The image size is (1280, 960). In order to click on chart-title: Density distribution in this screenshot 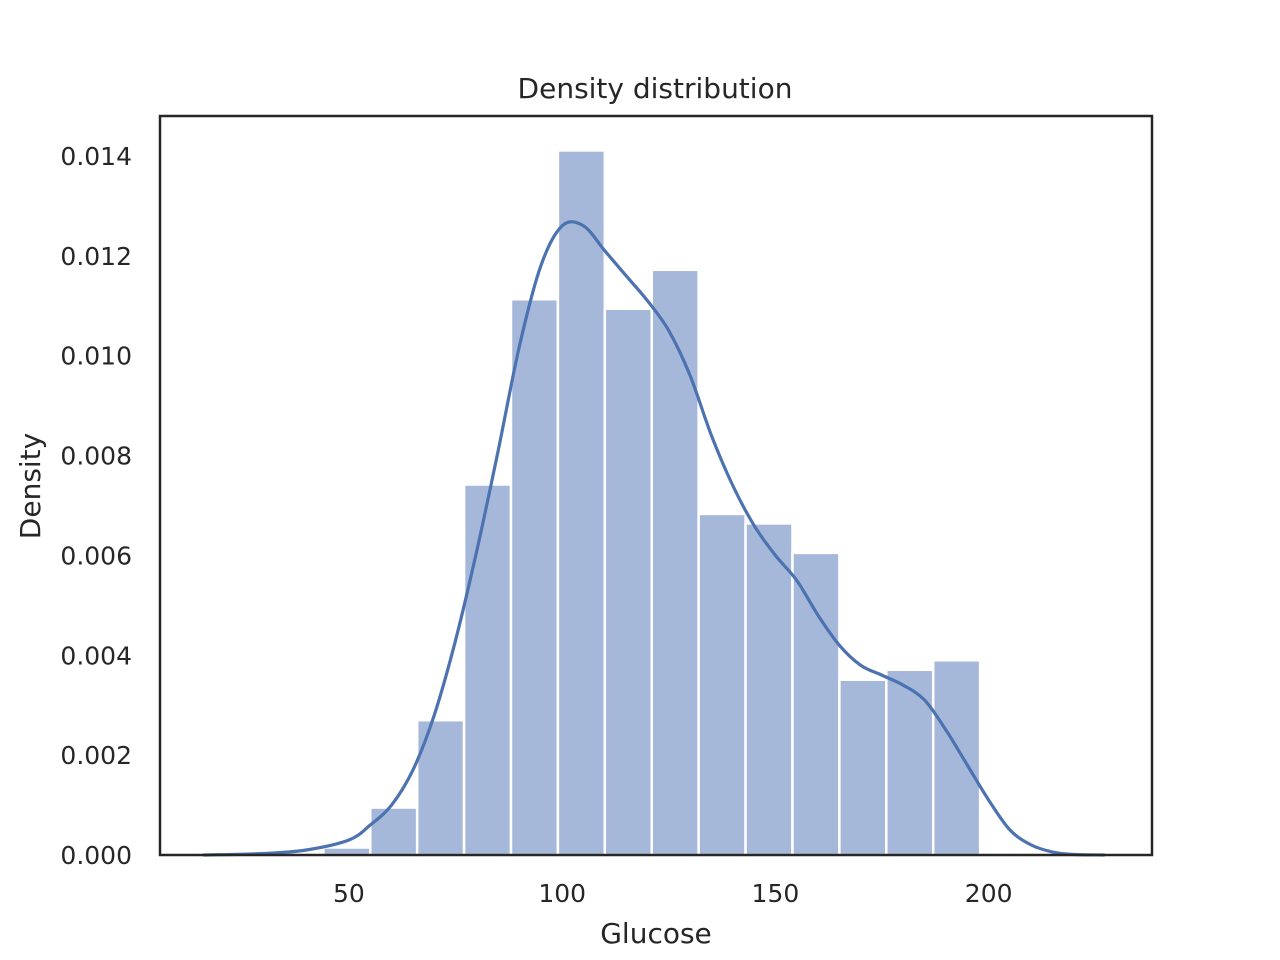, I will do `click(655, 88)`.